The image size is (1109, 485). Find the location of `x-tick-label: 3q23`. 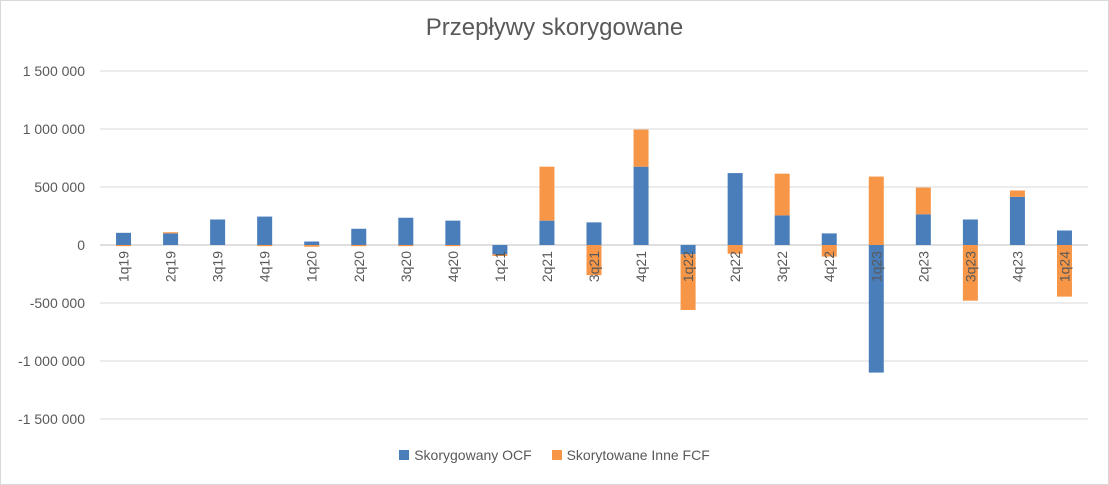

x-tick-label: 3q23 is located at coordinates (970, 266).